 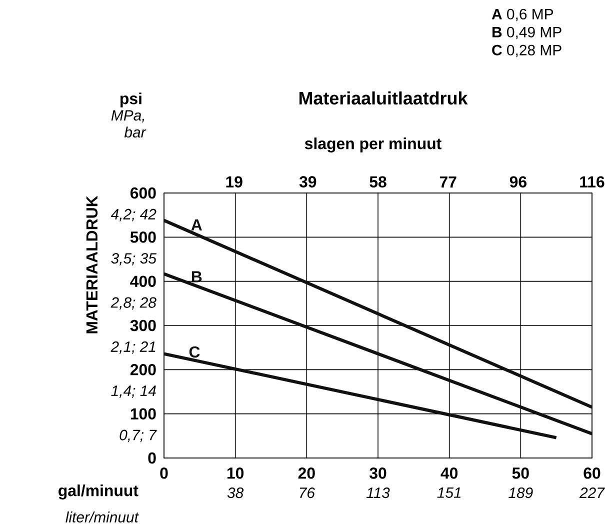 I want to click on x2-tick-label: 77, so click(x=448, y=182).